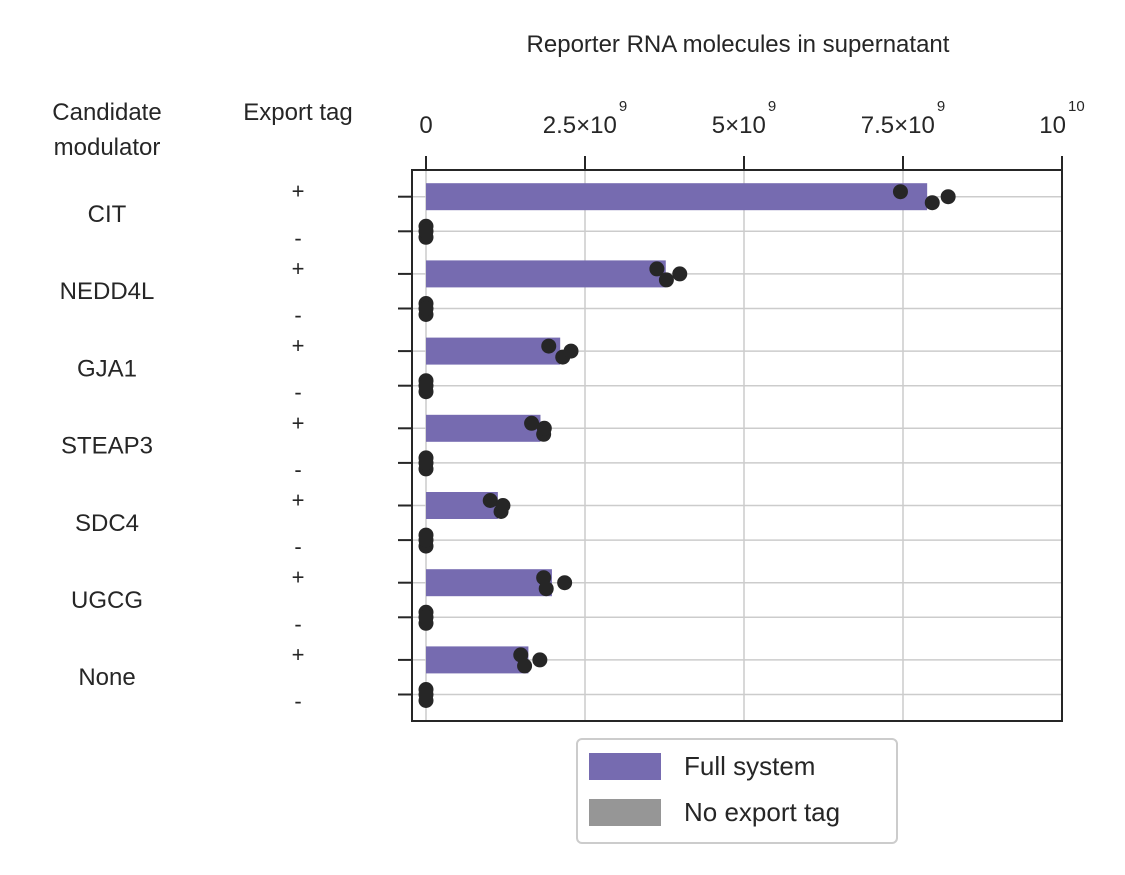 The image size is (1125, 875). I want to click on legend-label: Full system, so click(749, 766).